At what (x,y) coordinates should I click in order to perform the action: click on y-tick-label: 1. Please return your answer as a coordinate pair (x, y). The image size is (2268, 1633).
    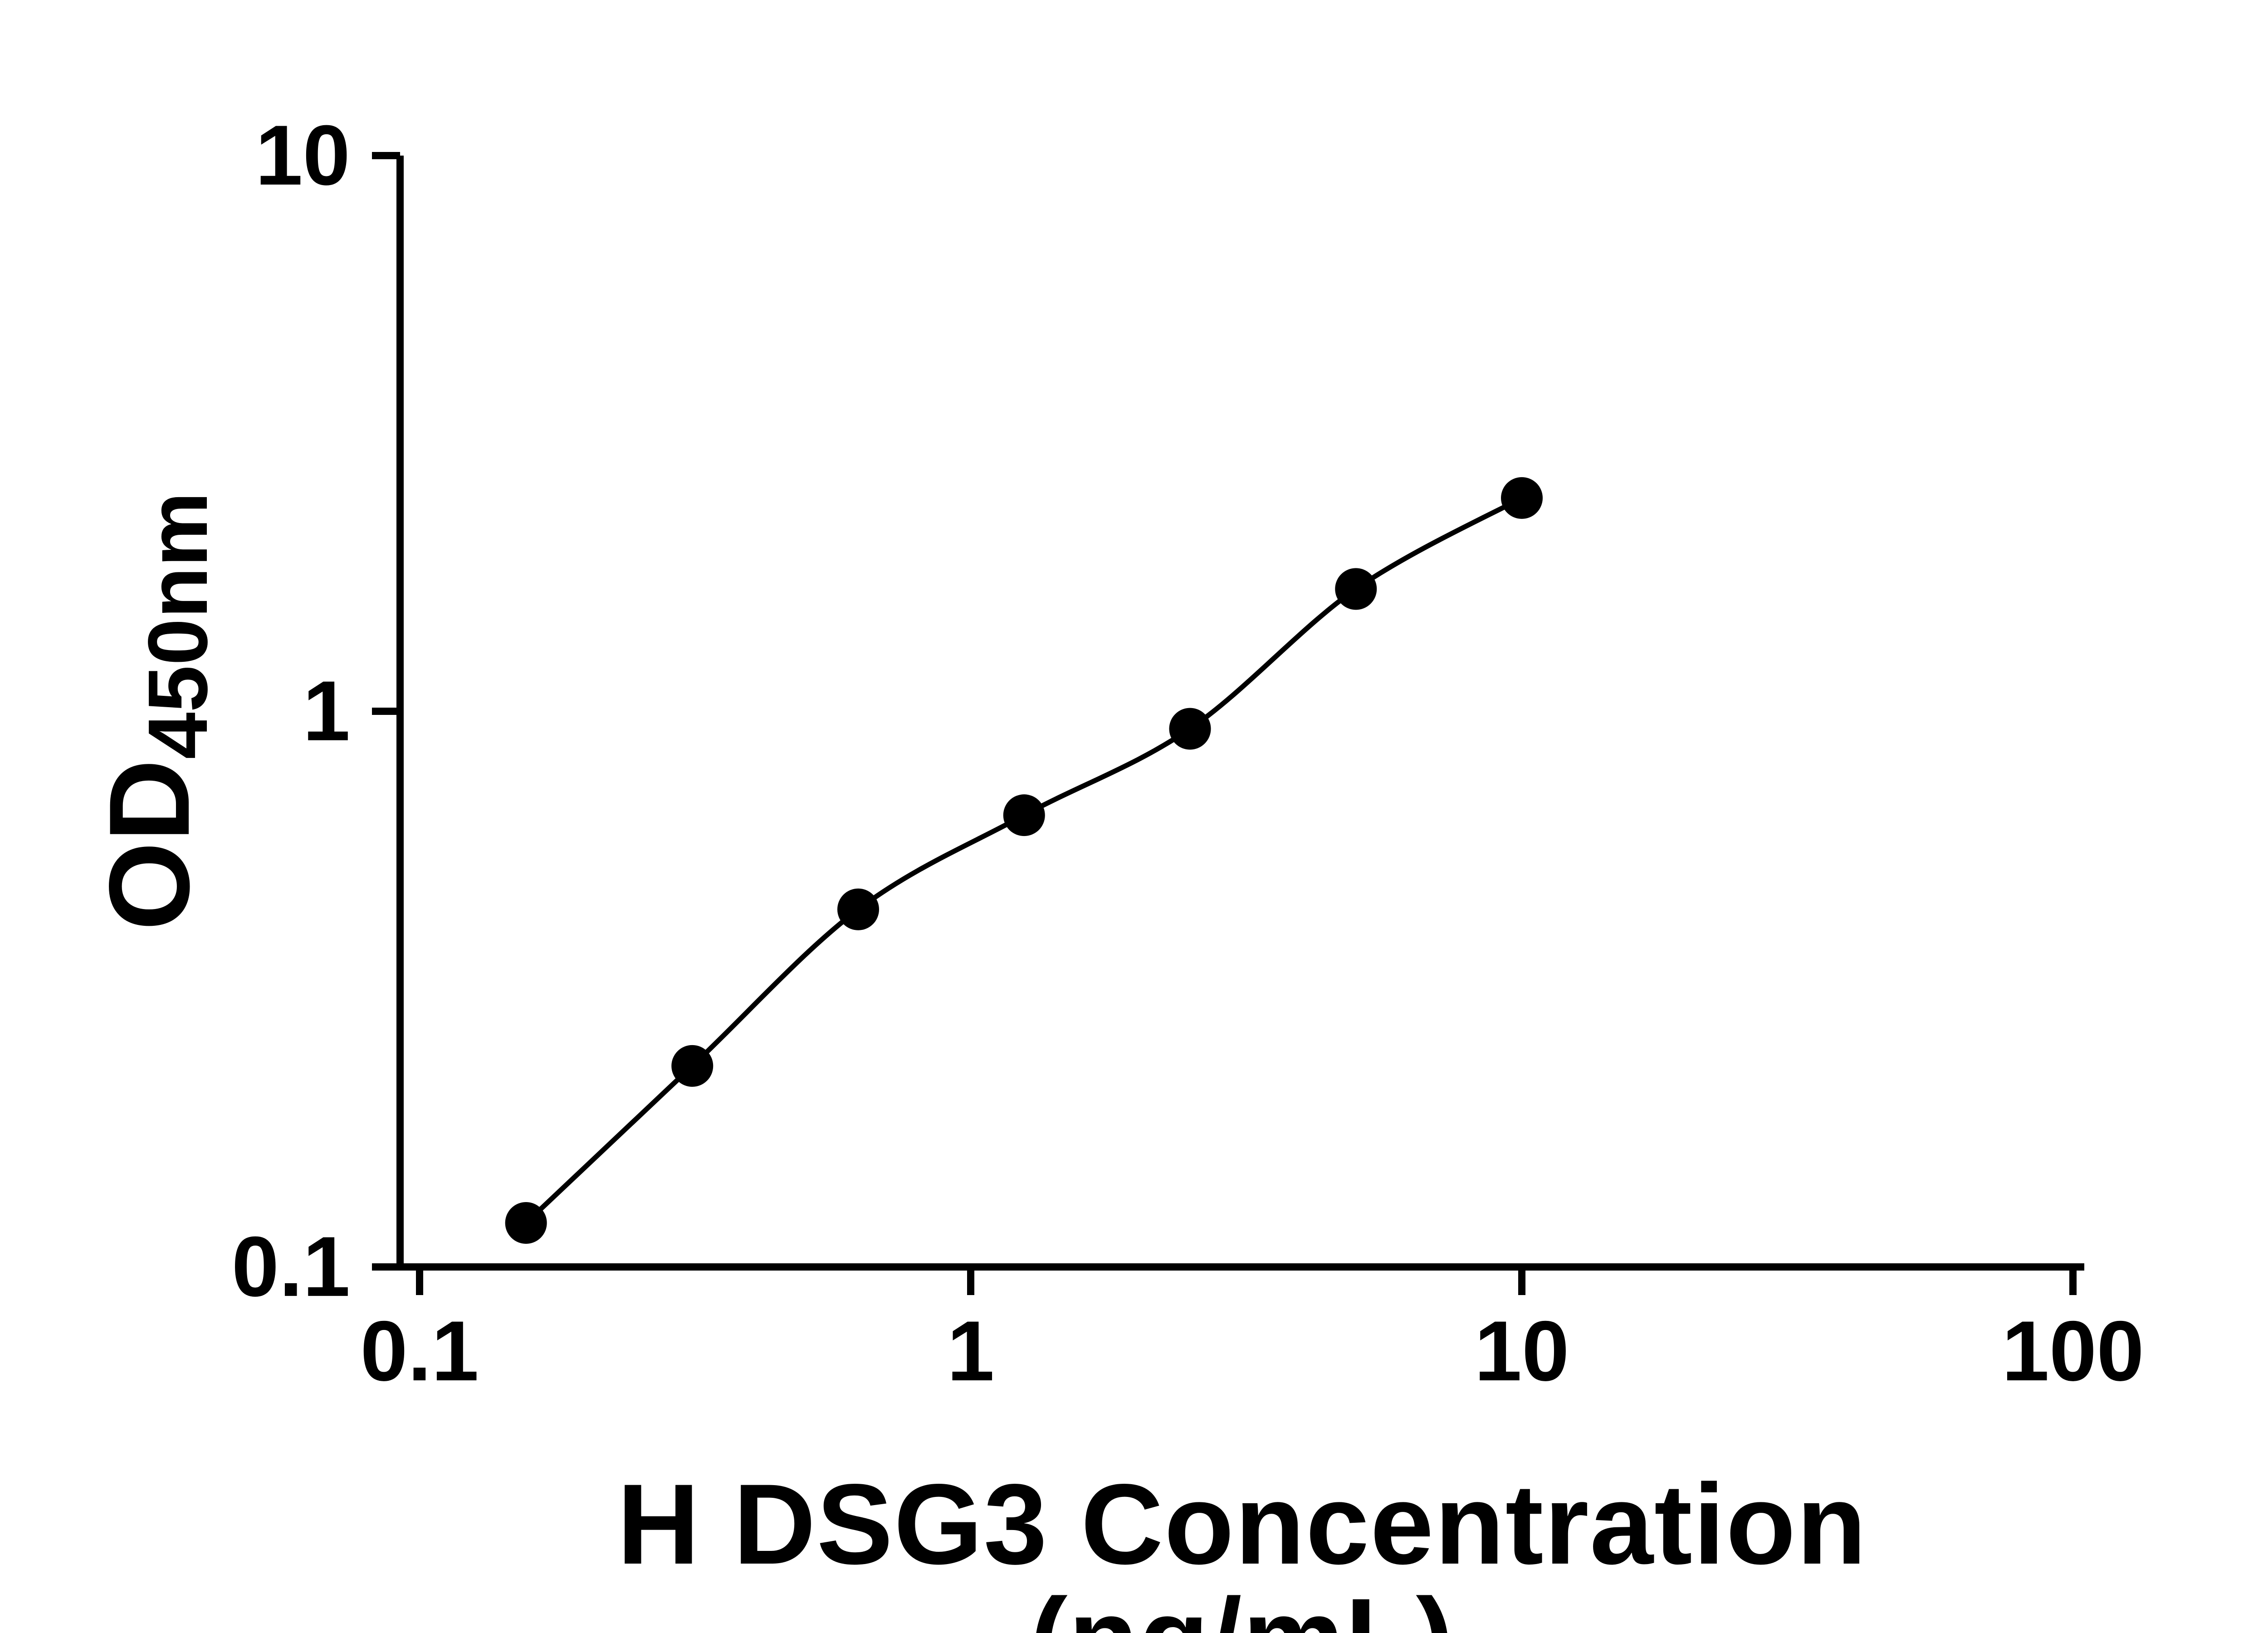
    Looking at the image, I should click on (326, 710).